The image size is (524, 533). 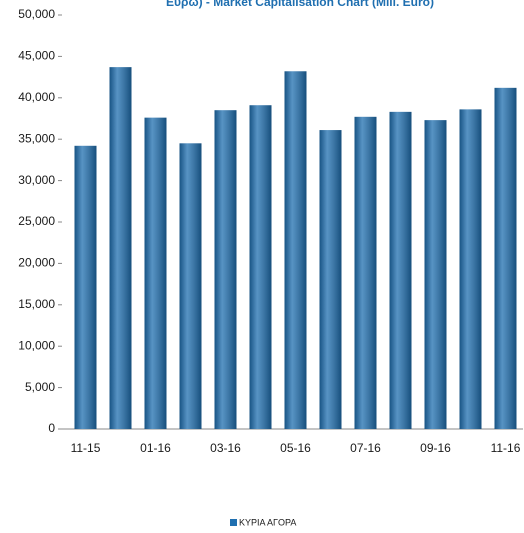 What do you see at coordinates (155, 448) in the screenshot?
I see `x-tick-label: 01-16` at bounding box center [155, 448].